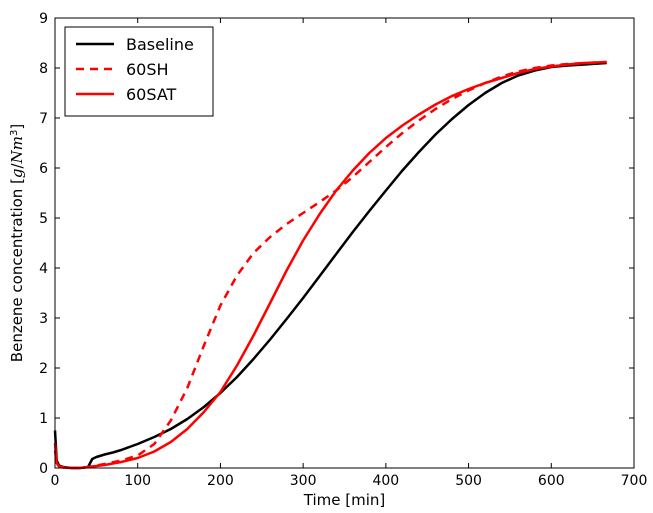 The image size is (653, 513). Describe the element at coordinates (43, 319) in the screenshot. I see `y-tick-label: 3` at that location.